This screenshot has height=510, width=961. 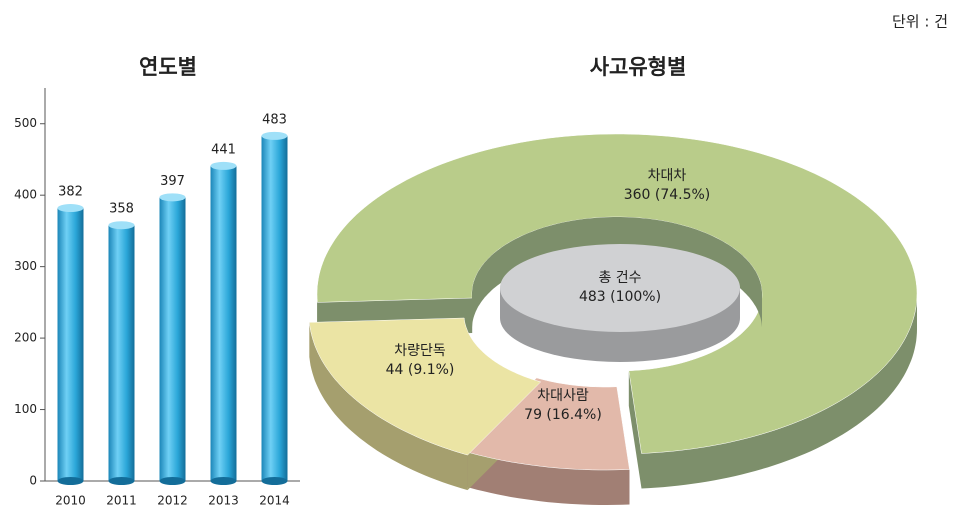 What do you see at coordinates (420, 351) in the screenshot?
I see `slice-label: 차량단독` at bounding box center [420, 351].